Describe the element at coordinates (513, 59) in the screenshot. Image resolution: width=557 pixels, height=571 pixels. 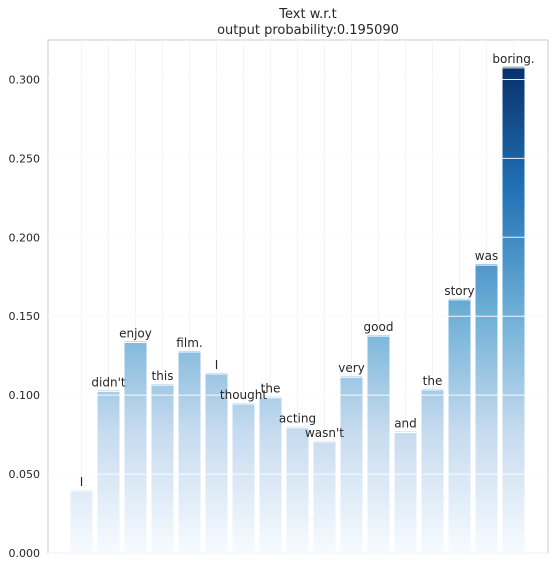
I see `bar-label: boring.` at that location.